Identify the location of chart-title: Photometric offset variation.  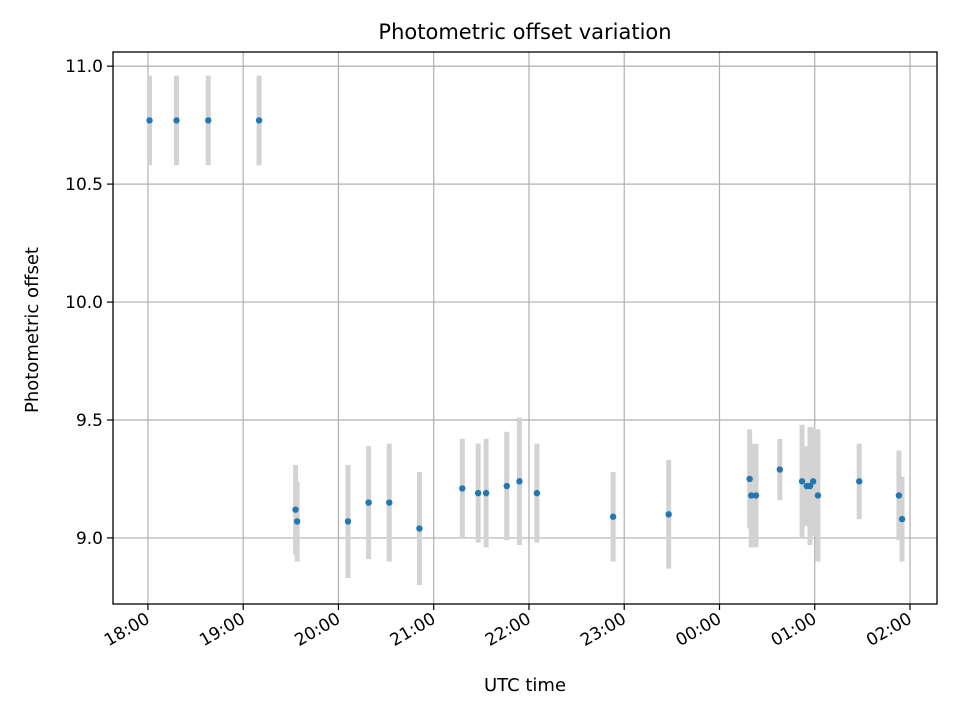
(524, 32).